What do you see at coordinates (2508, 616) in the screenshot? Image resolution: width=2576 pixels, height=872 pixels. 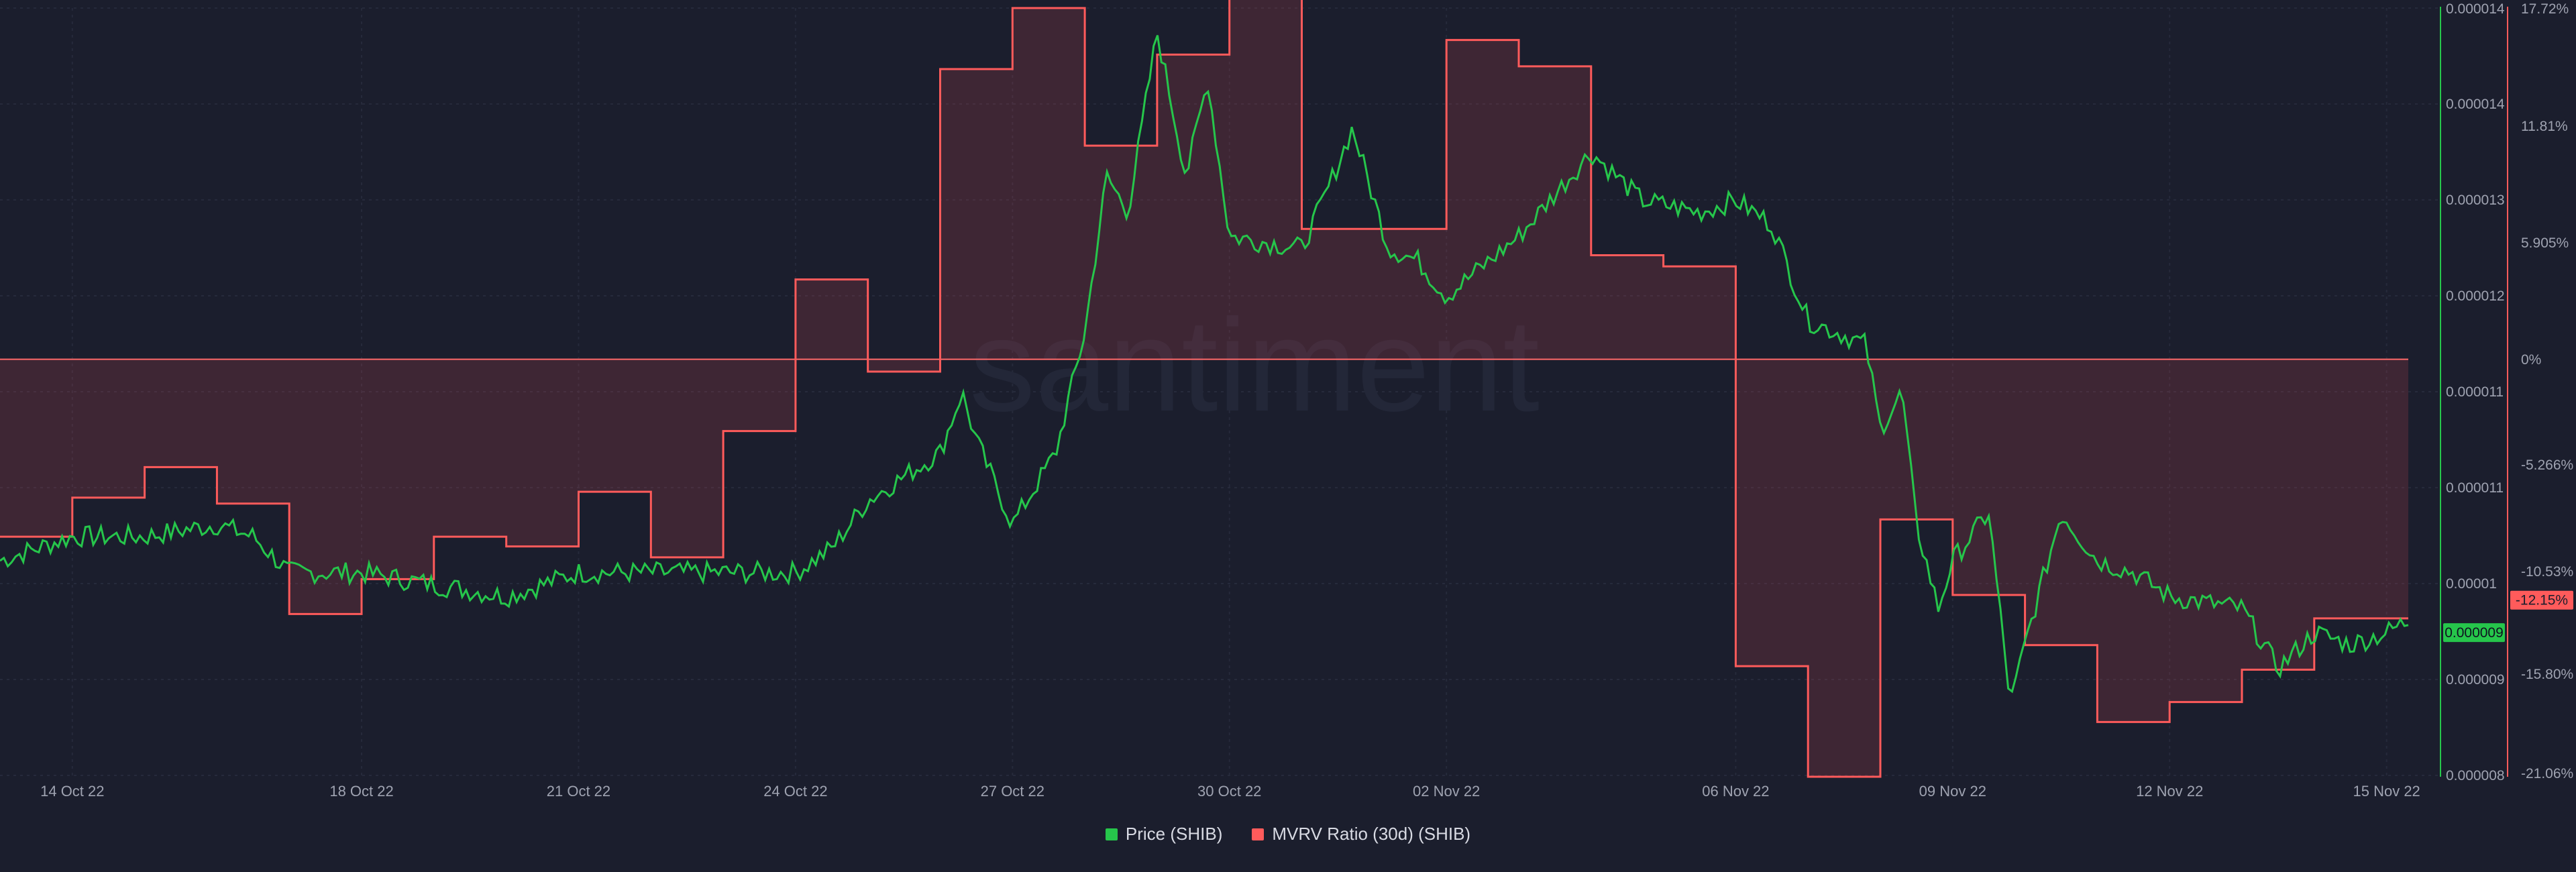 I see `current-value-badges: 0.000009 -12.15%` at bounding box center [2508, 616].